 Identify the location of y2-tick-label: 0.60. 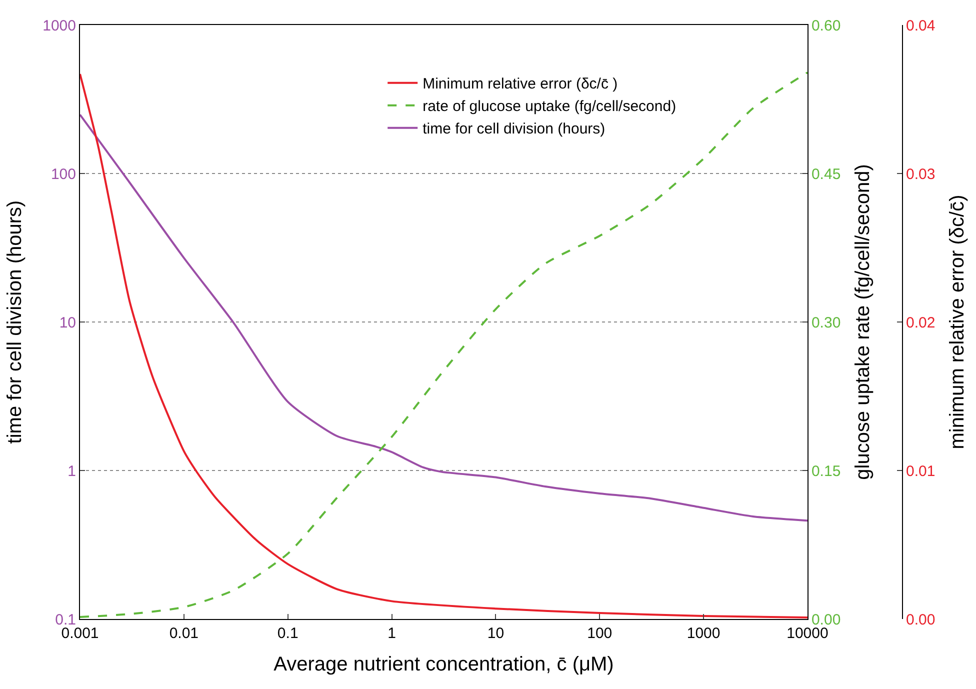
(826, 25).